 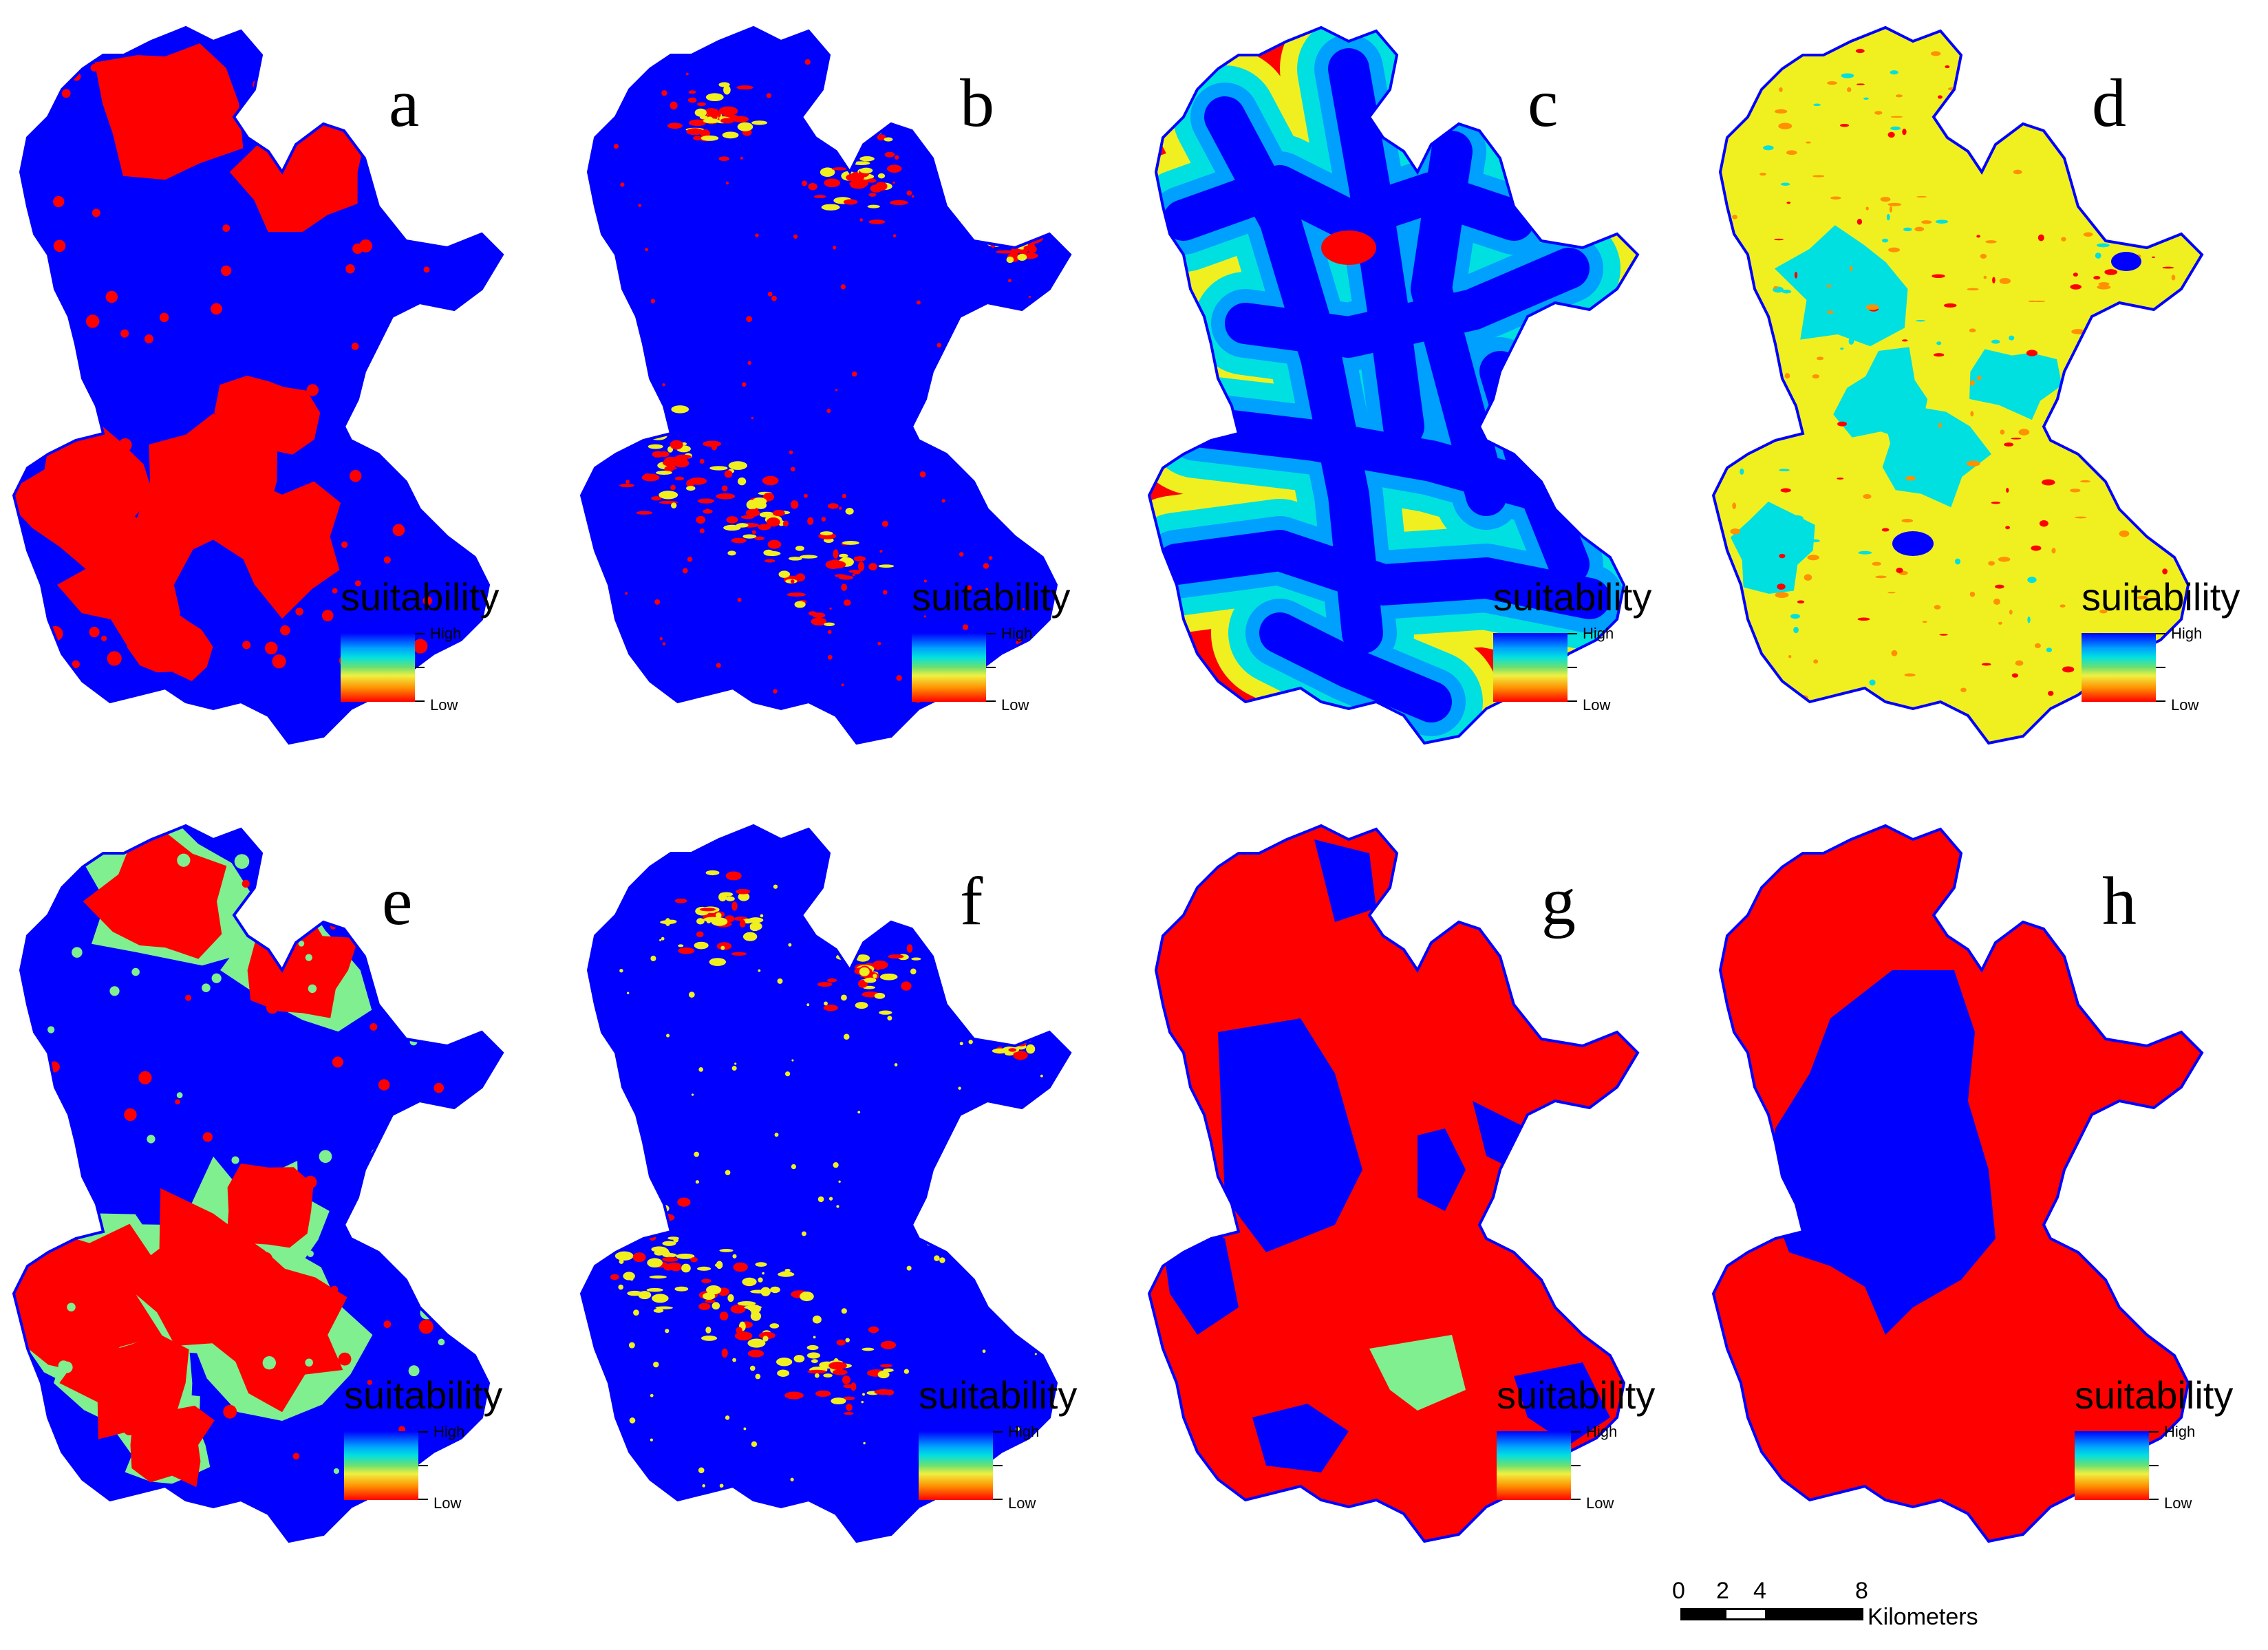 What do you see at coordinates (124, 1386) in the screenshot?
I see `low-suitability-zone` at bounding box center [124, 1386].